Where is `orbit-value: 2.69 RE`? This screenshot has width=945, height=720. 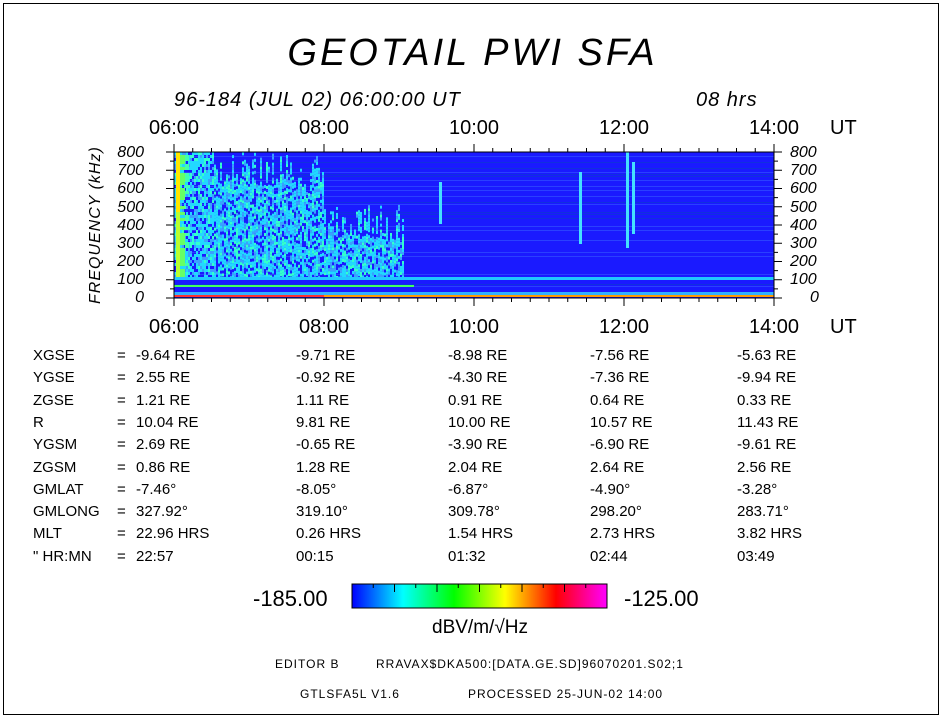
orbit-value: 2.69 RE is located at coordinates (163, 444).